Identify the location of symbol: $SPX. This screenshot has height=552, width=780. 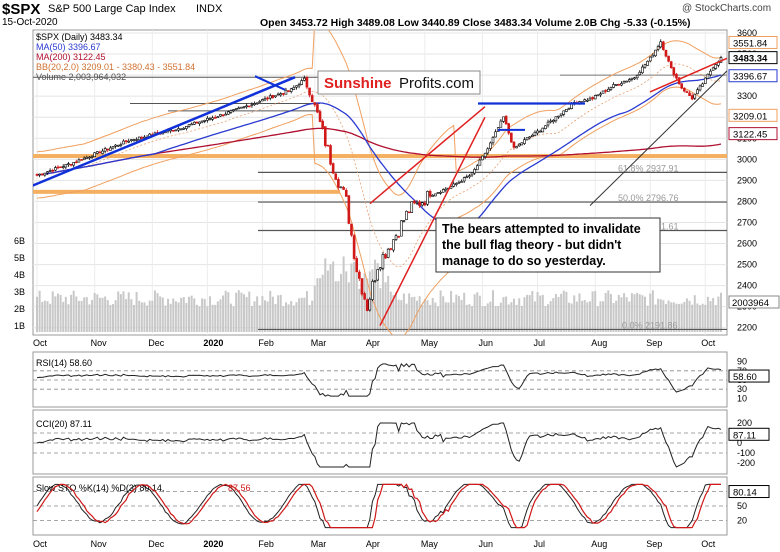
(21, 9).